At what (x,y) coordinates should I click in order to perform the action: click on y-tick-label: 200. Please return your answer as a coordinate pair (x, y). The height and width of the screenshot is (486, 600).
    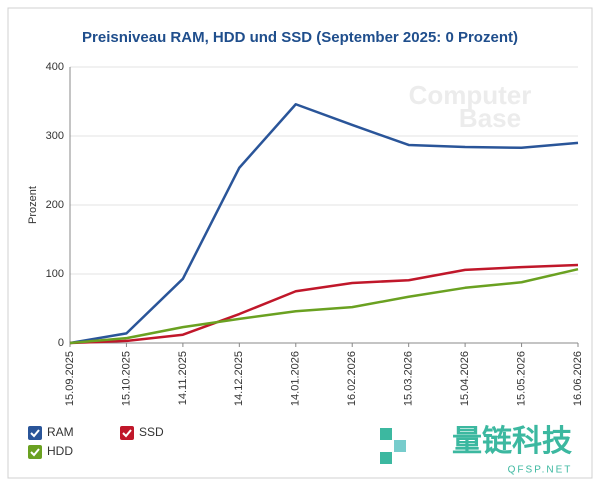
    Looking at the image, I should click on (55, 205).